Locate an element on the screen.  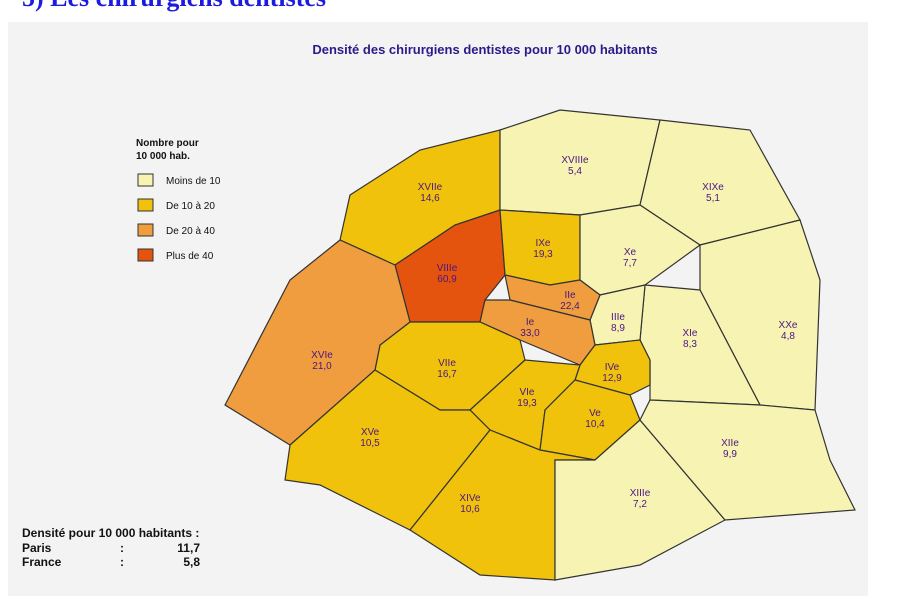
region-name: XIIIe is located at coordinates (640, 493).